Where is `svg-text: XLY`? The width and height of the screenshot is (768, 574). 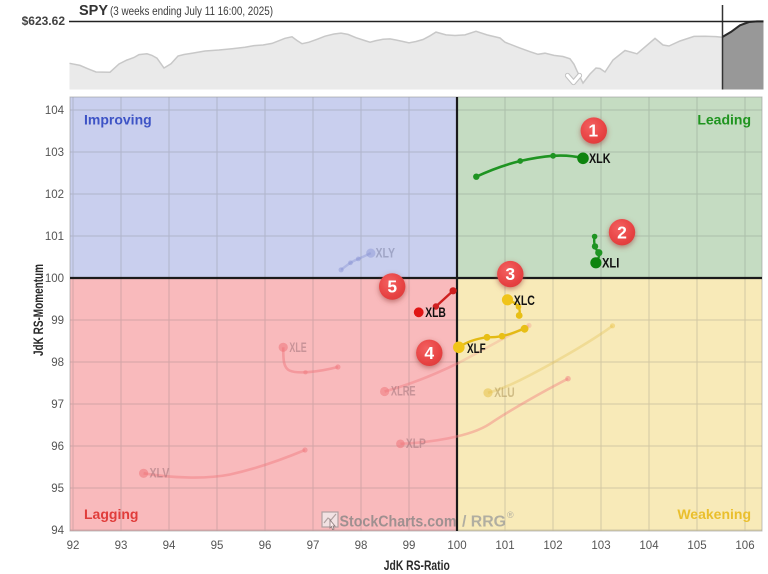 svg-text: XLY is located at coordinates (386, 252).